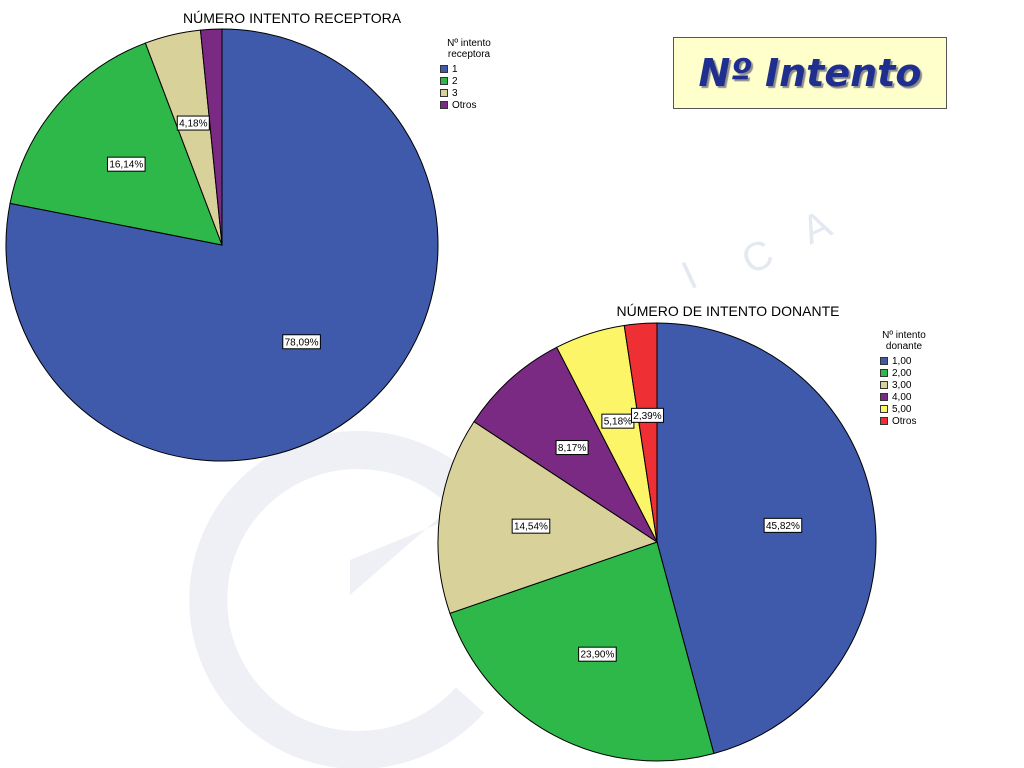  Describe the element at coordinates (728, 311) in the screenshot. I see `chart-title-donante: NÚMERO DE INTENTO DONANTE` at that location.